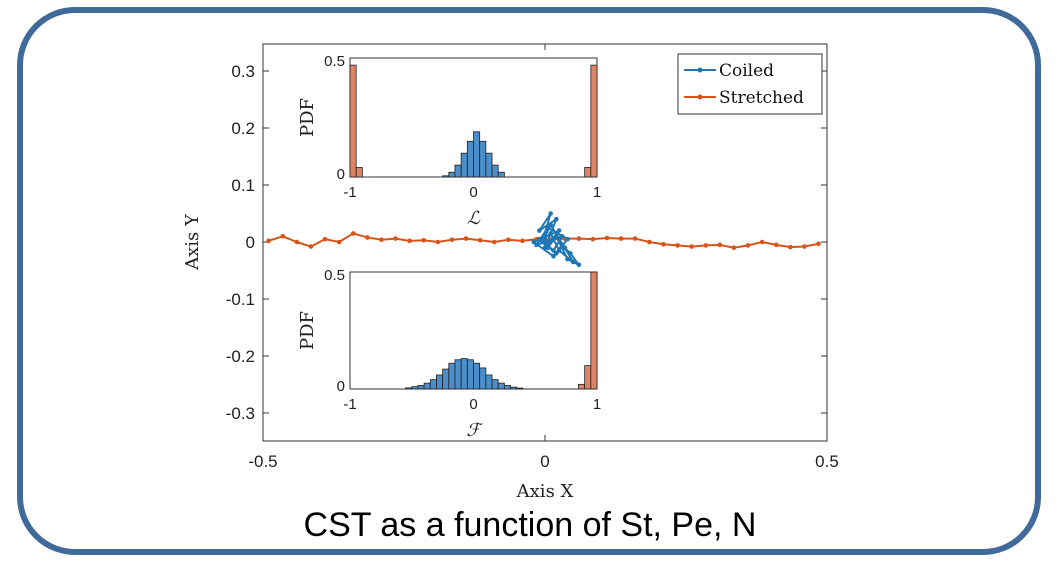 This screenshot has width=1060, height=566. What do you see at coordinates (530, 525) in the screenshot?
I see `slide-caption: CST as a function of St, Pe, N` at bounding box center [530, 525].